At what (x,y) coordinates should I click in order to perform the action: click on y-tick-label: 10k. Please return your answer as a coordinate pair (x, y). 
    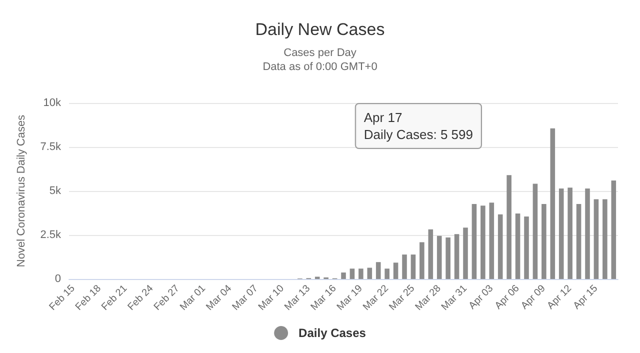
    Looking at the image, I should click on (52, 103).